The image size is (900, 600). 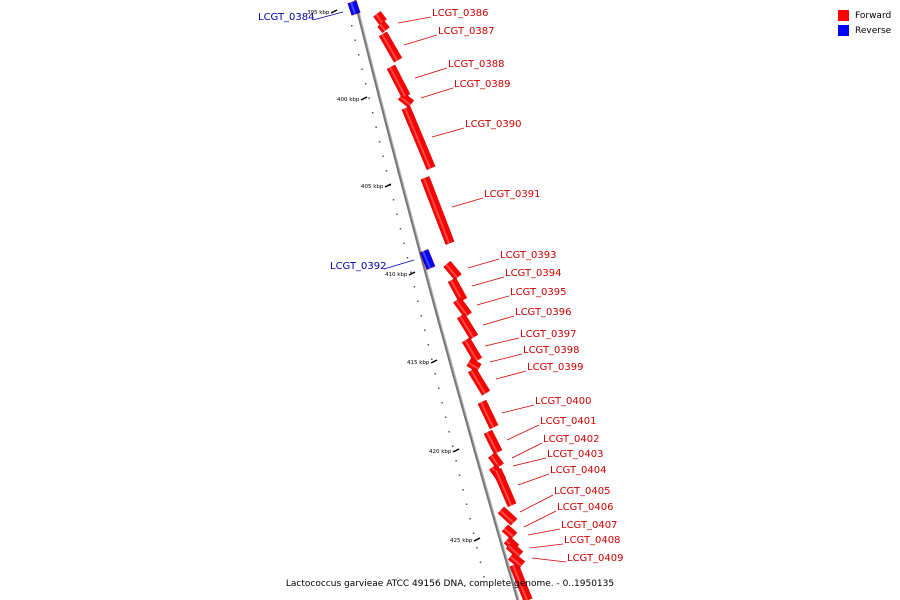 What do you see at coordinates (512, 194) in the screenshot?
I see `gene-label: LCGT_0391` at bounding box center [512, 194].